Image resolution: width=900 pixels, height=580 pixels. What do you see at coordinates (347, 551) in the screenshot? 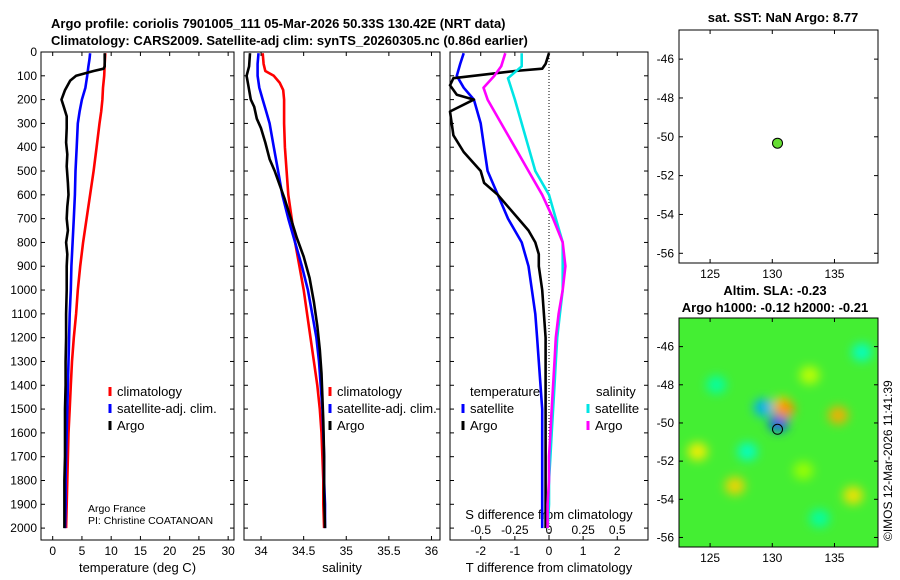
I see `salinity-x-tick-label: 35` at bounding box center [347, 551].